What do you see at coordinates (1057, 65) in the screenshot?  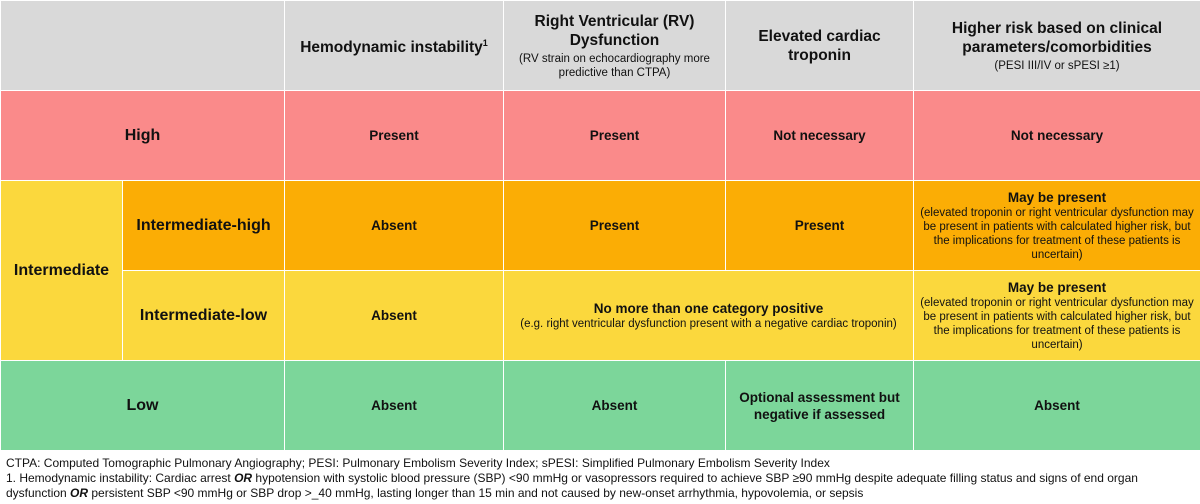 I see `header-clinical-sub: (PESI III/IV or sPESI ≥1)` at bounding box center [1057, 65].